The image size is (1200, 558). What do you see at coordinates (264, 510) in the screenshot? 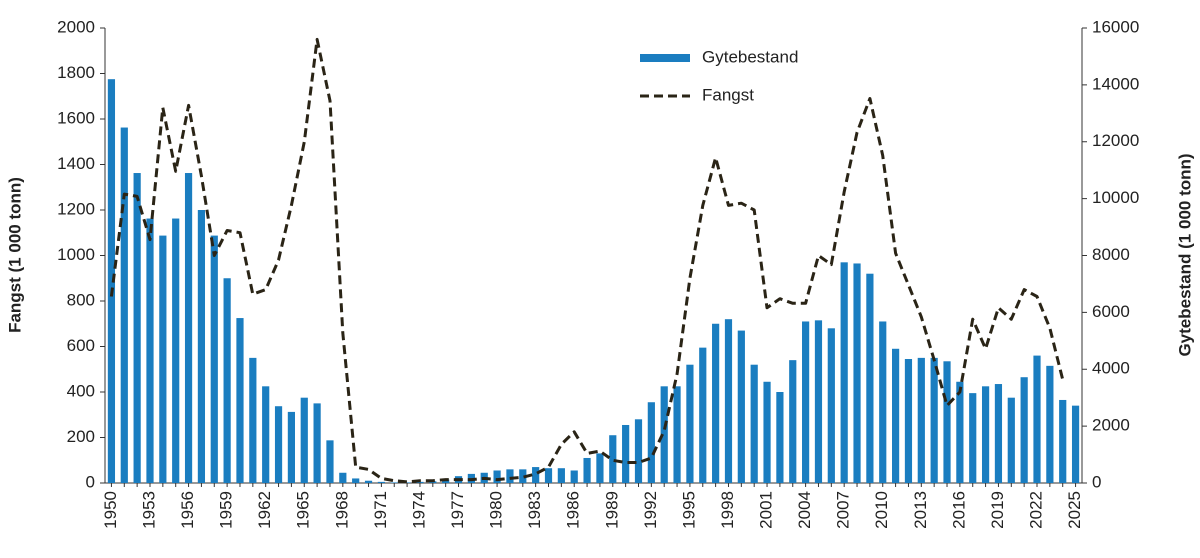
I see `x-tick-label: 1962` at bounding box center [264, 510].